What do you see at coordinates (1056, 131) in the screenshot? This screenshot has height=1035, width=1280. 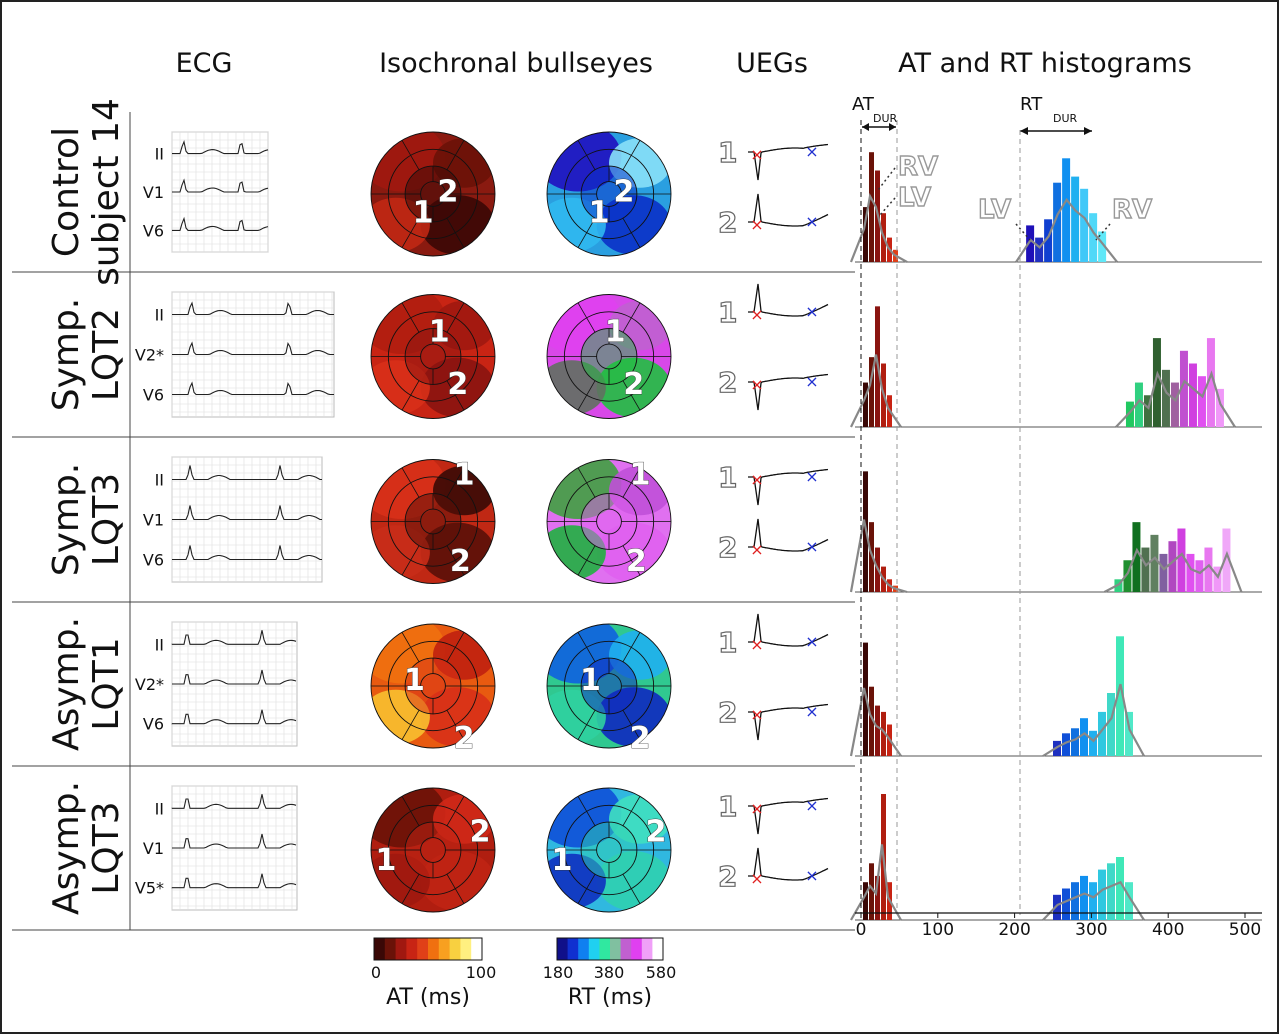 I see `rt-dur-arrowheads` at bounding box center [1056, 131].